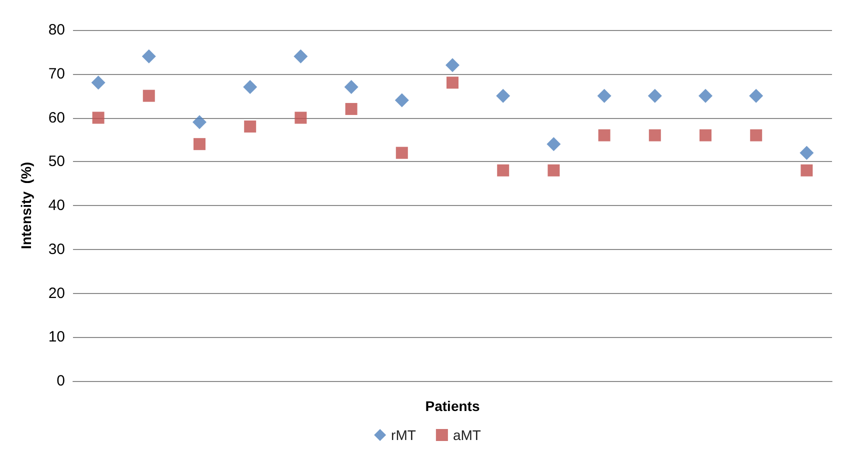 The image size is (855, 460). I want to click on y-tick-label: 40, so click(56, 205).